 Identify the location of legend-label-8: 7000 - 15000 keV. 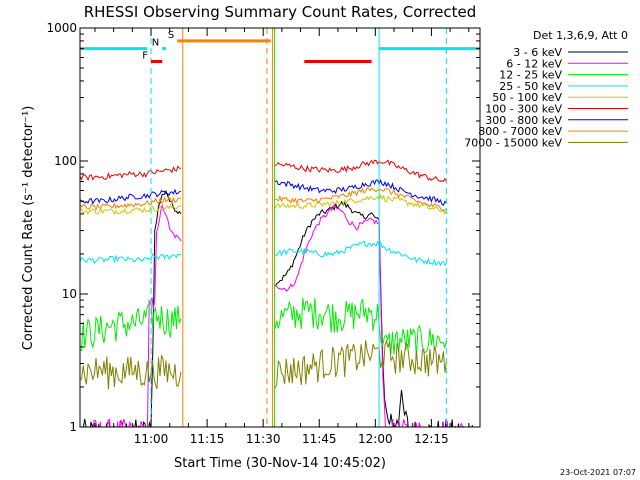
(513, 142).